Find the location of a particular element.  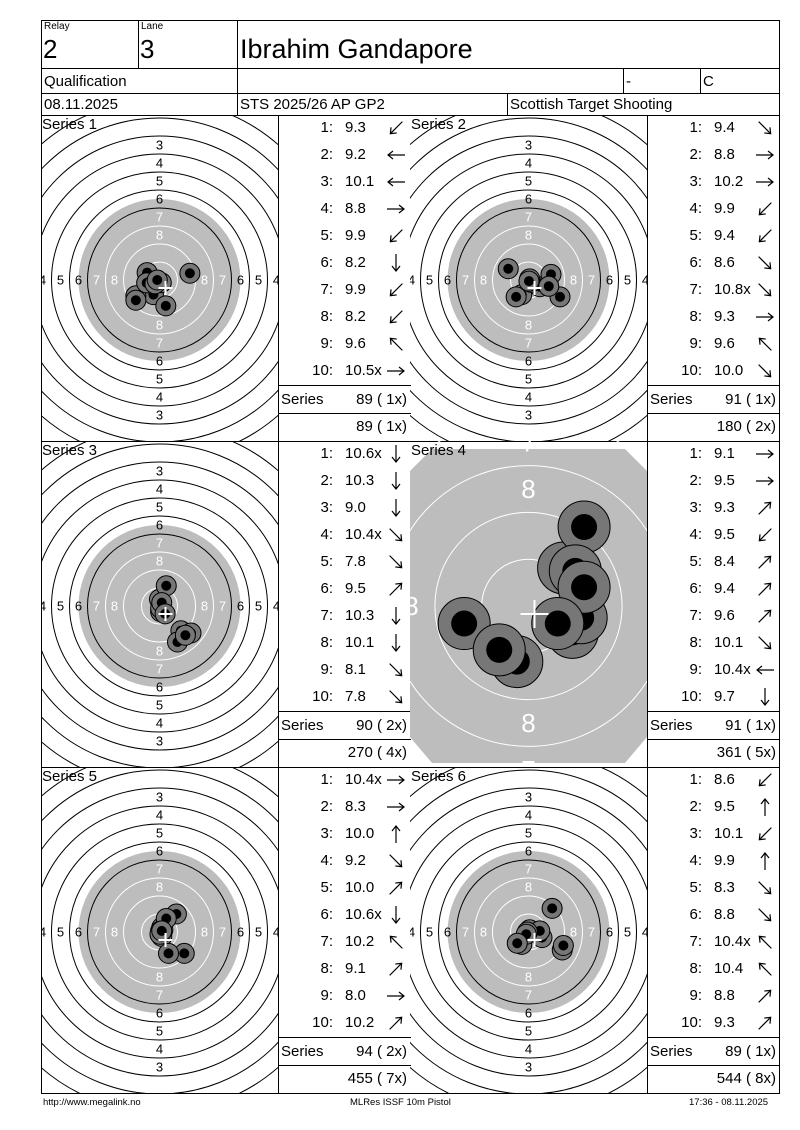

shot-score: 9.7 is located at coordinates (724, 696).